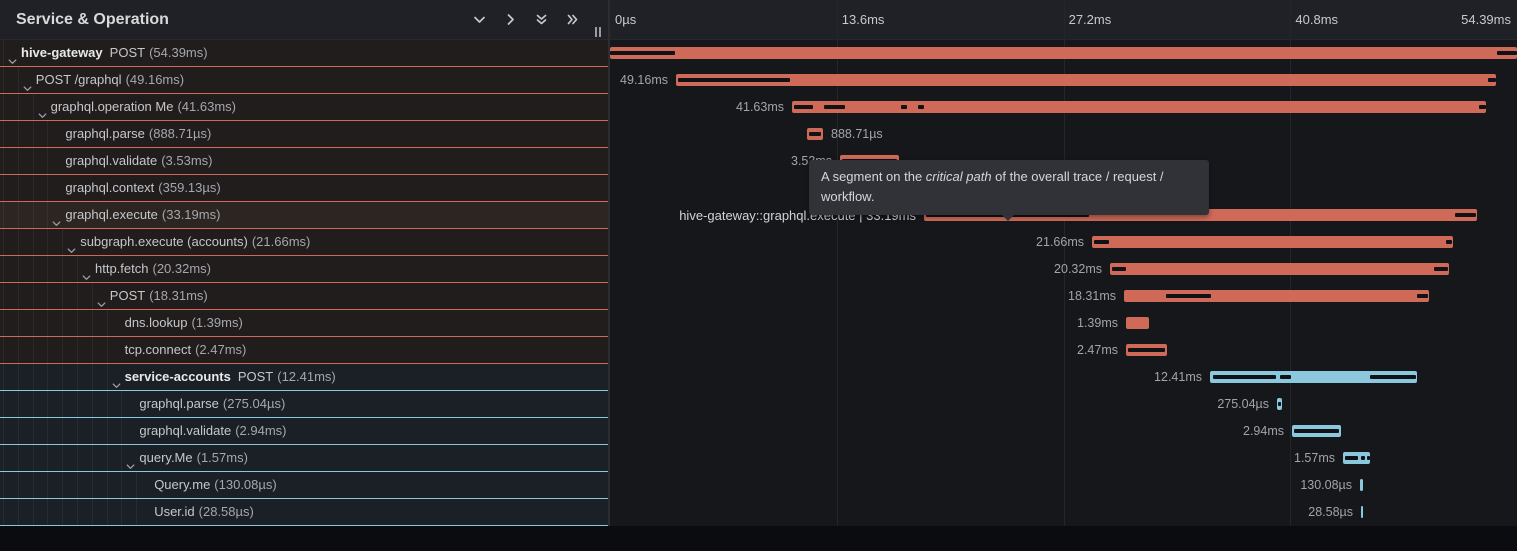 The image size is (1517, 551). Describe the element at coordinates (304, 323) in the screenshot. I see `span-tree-row: dns.lookup (1.39ms)` at that location.